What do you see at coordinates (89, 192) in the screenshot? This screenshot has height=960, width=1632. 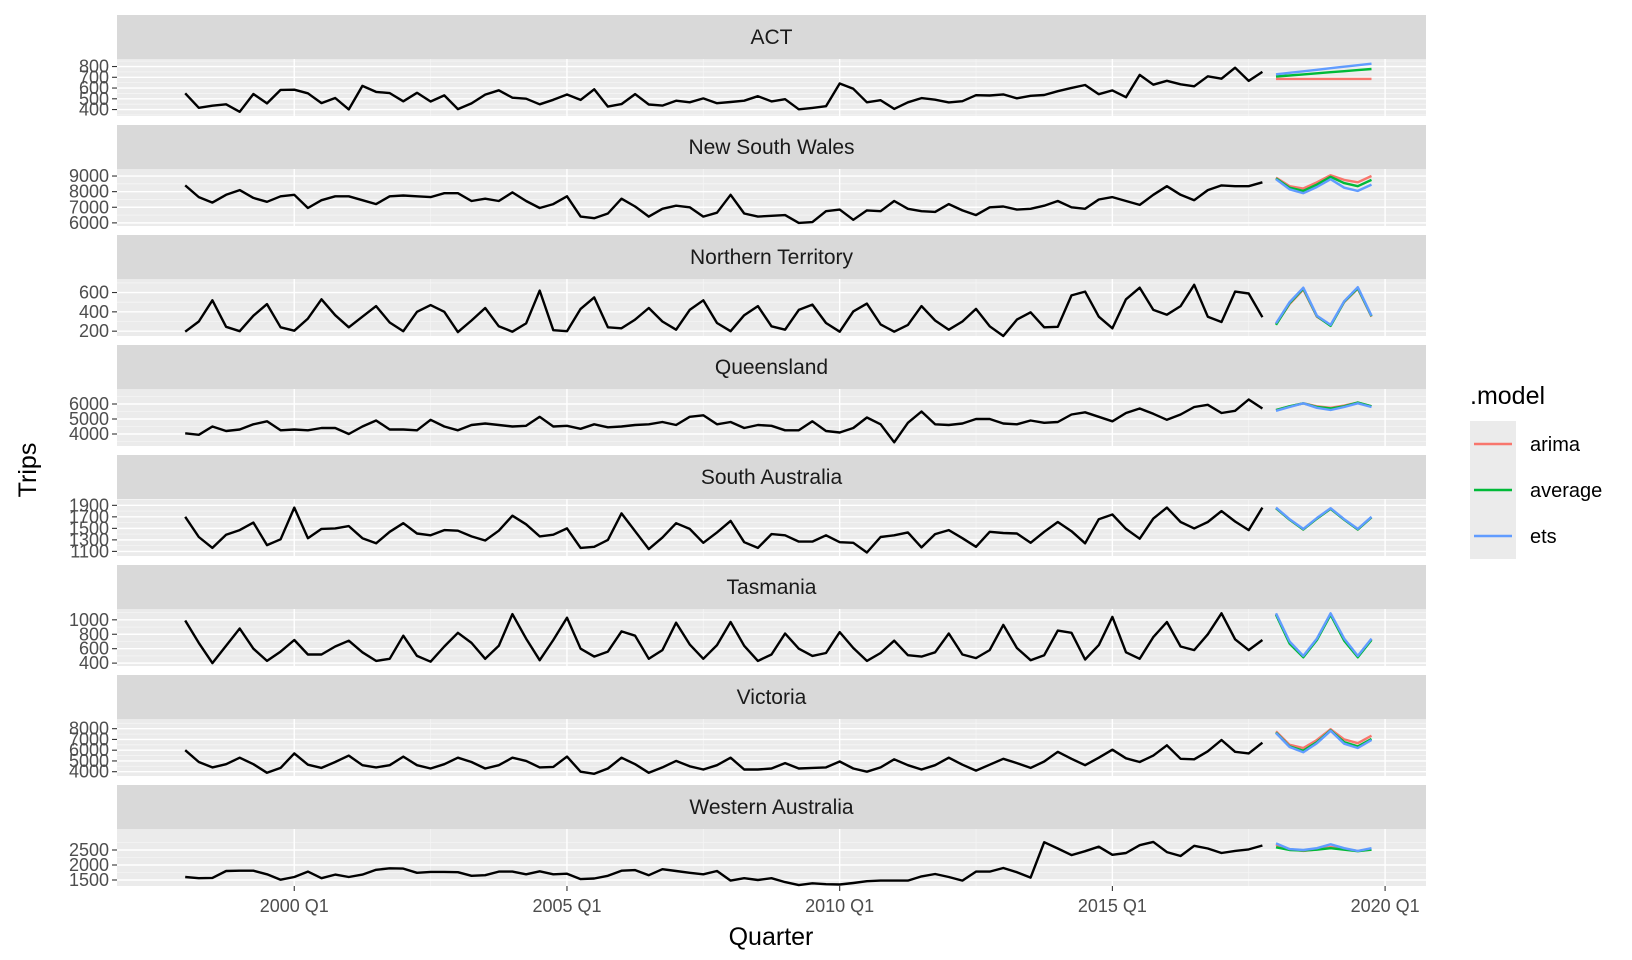 I see `y-tick-label-new-south-wales: 8000` at bounding box center [89, 192].